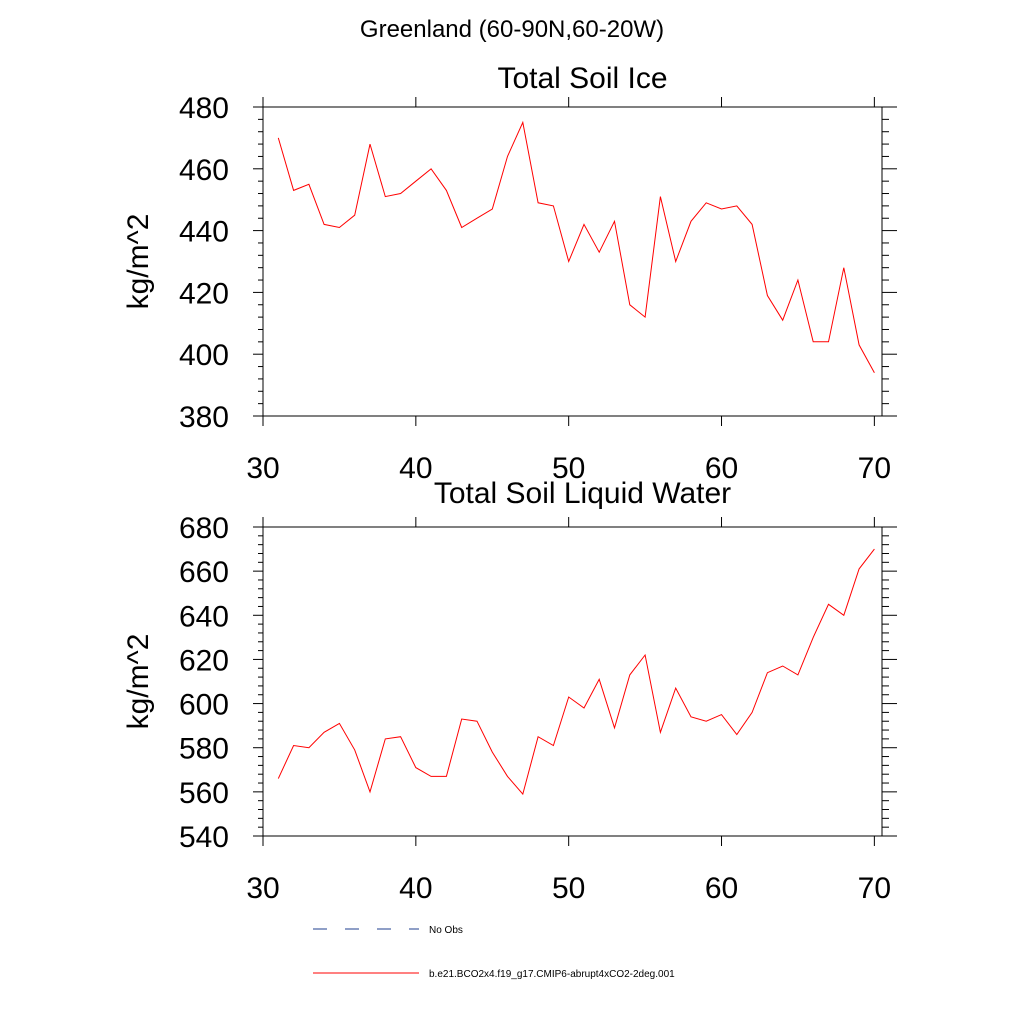 The height and width of the screenshot is (1024, 1024). I want to click on y-tick-label: 660, so click(204, 572).